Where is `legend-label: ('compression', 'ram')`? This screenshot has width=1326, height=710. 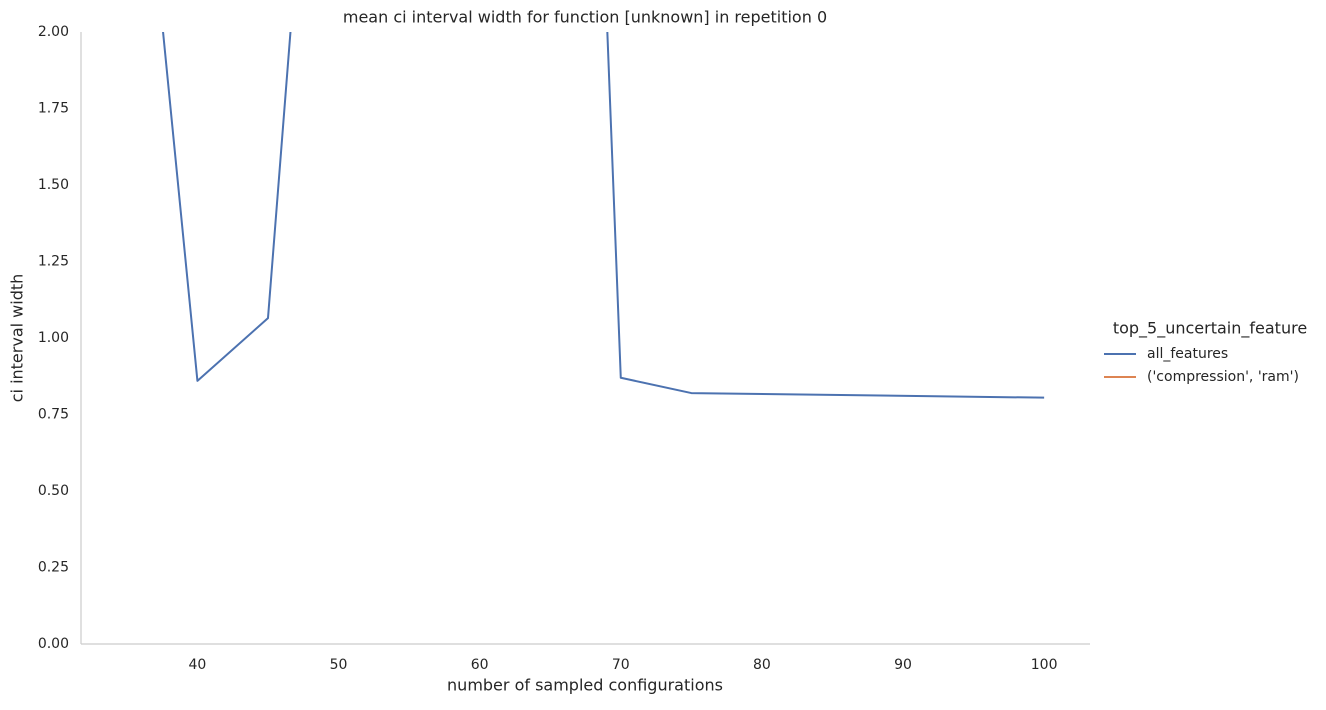 legend-label: ('compression', 'ram') is located at coordinates (1223, 377).